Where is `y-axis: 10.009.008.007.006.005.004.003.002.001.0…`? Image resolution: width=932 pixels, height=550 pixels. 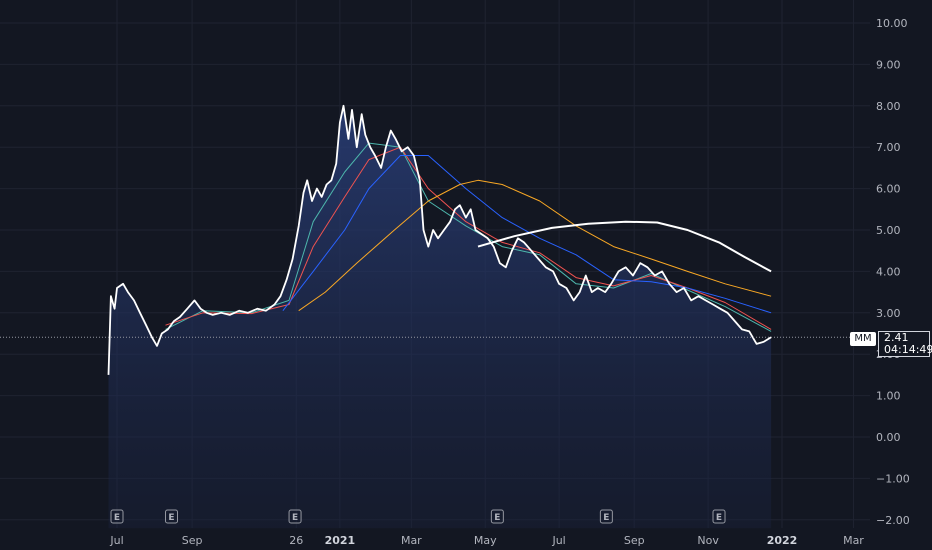 y-axis: 10.009.008.007.006.005.004.003.002.001.0… is located at coordinates (893, 272).